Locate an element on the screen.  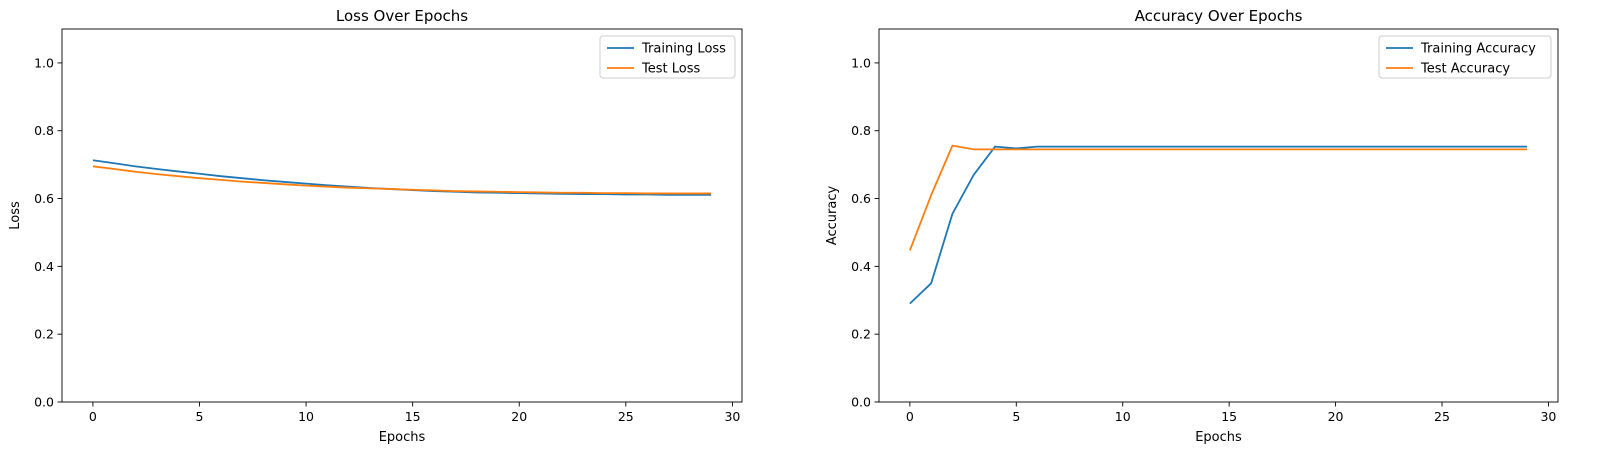
legend: Training Loss Test Loss is located at coordinates (667, 57).